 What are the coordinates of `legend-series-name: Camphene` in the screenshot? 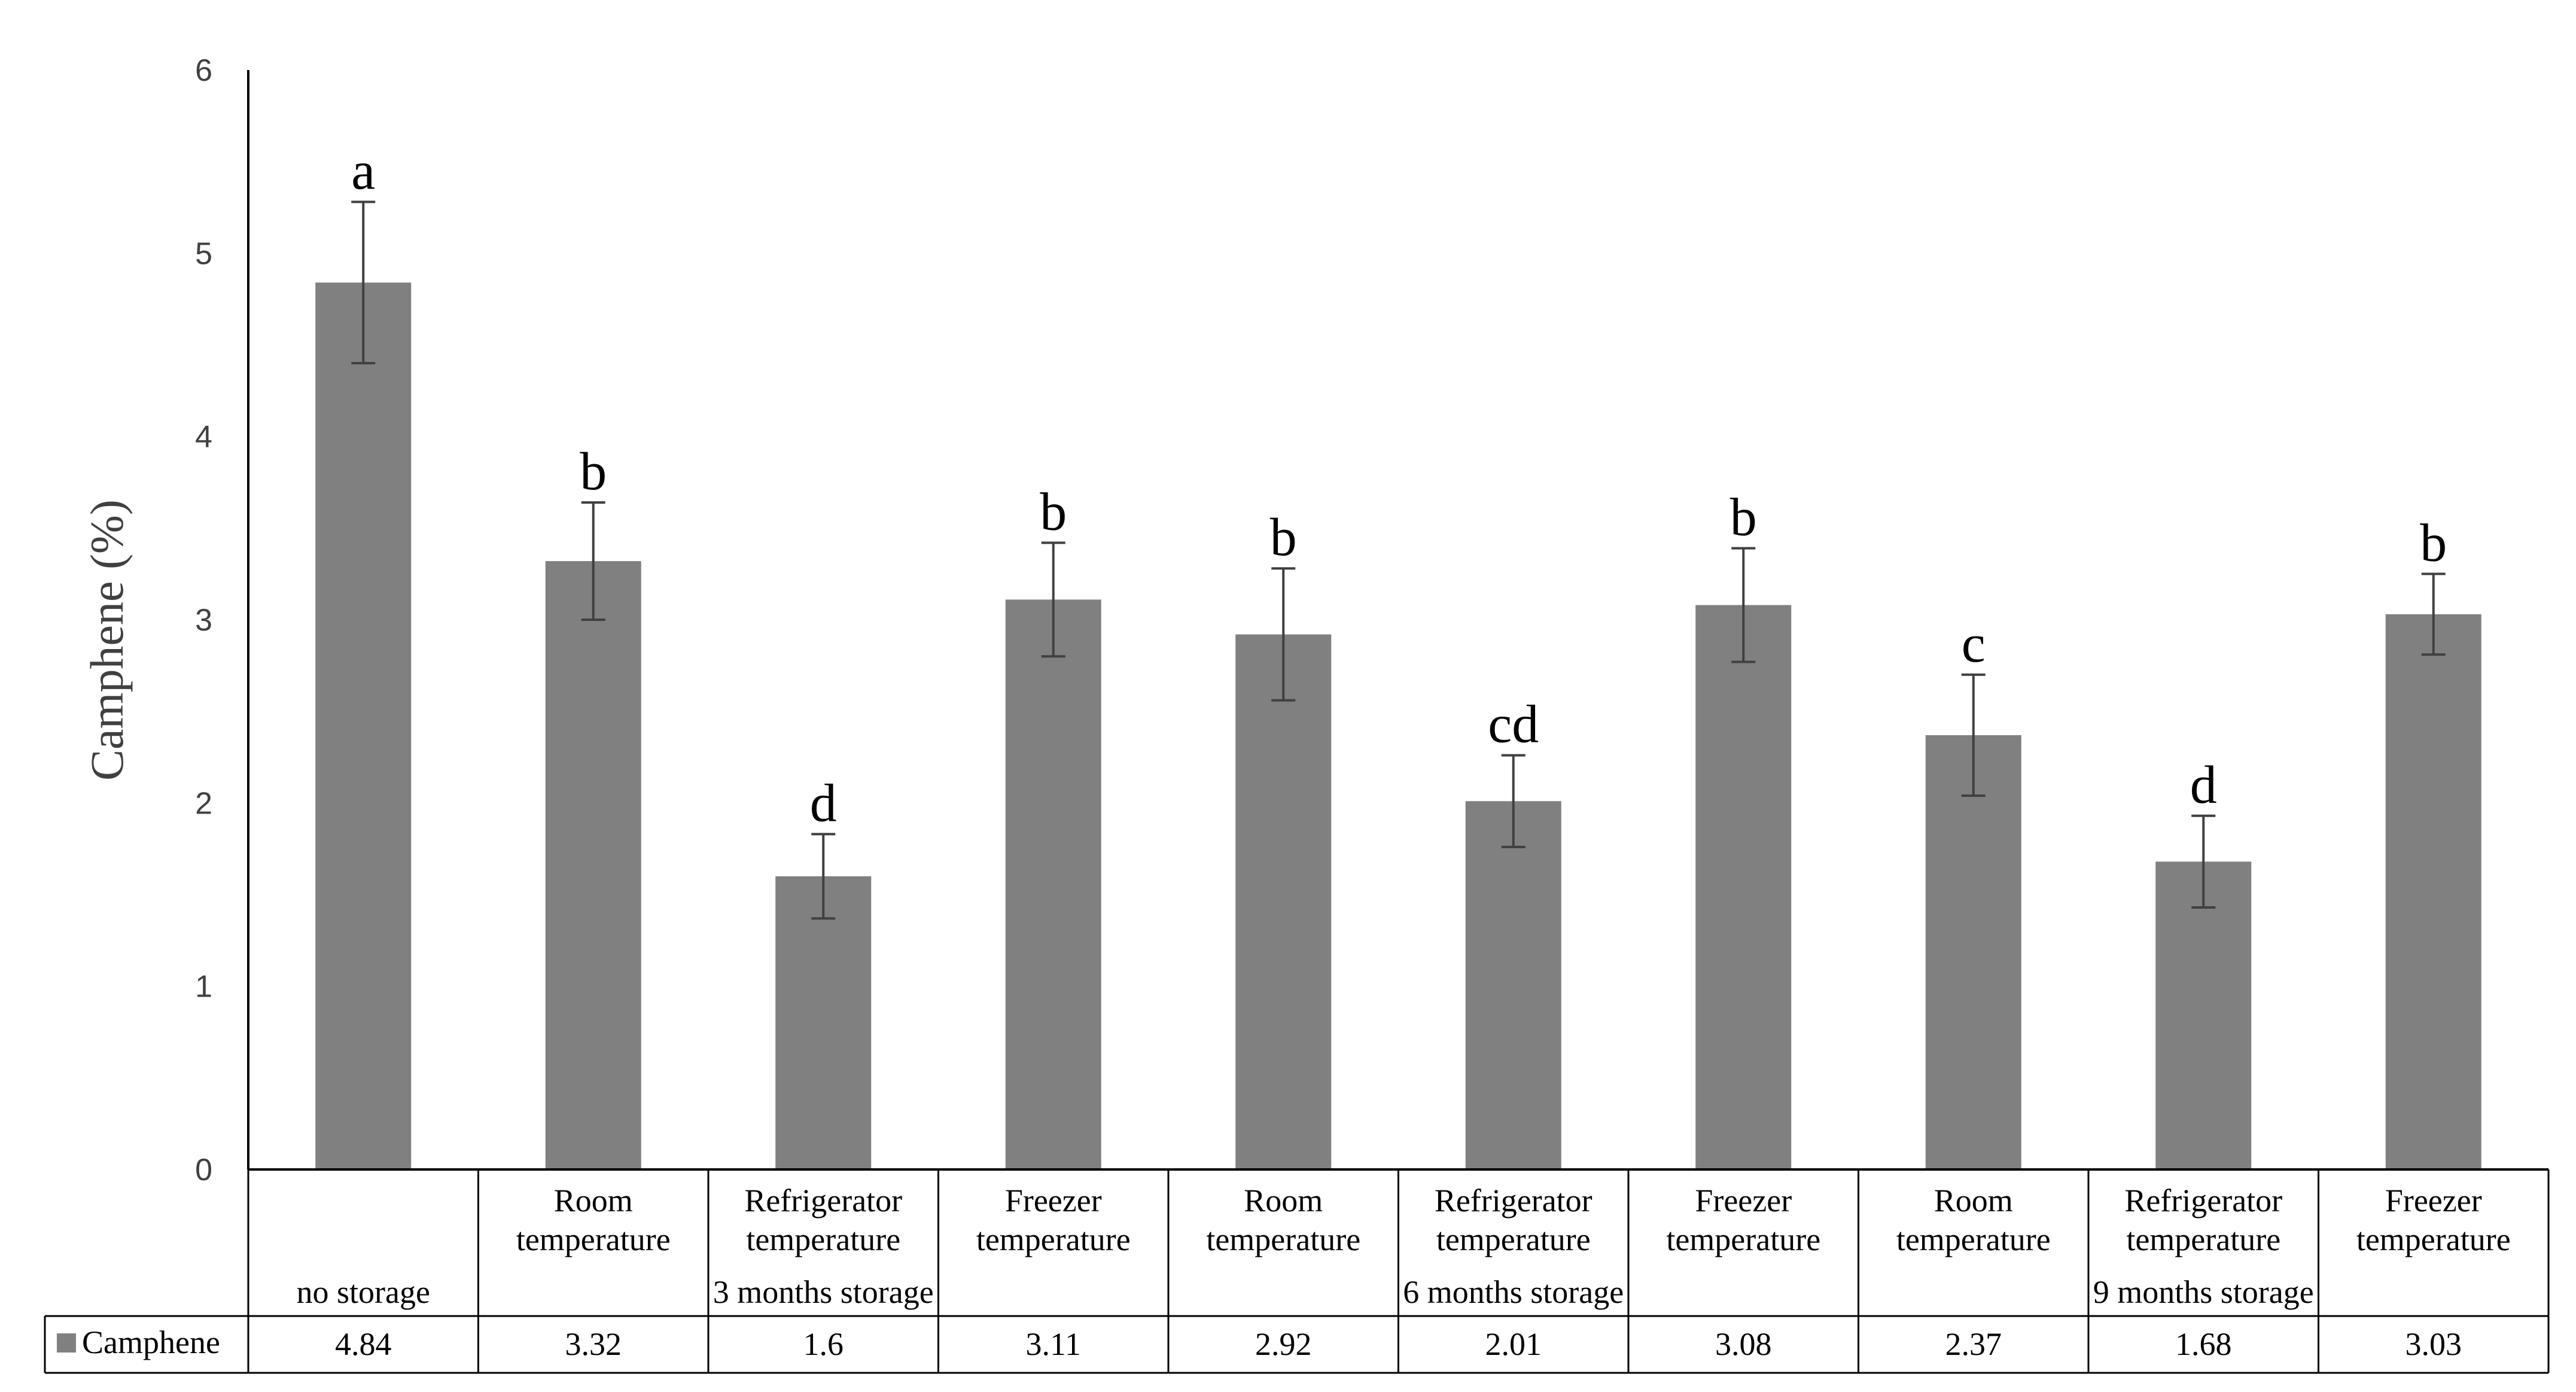 It's located at (151, 1342).